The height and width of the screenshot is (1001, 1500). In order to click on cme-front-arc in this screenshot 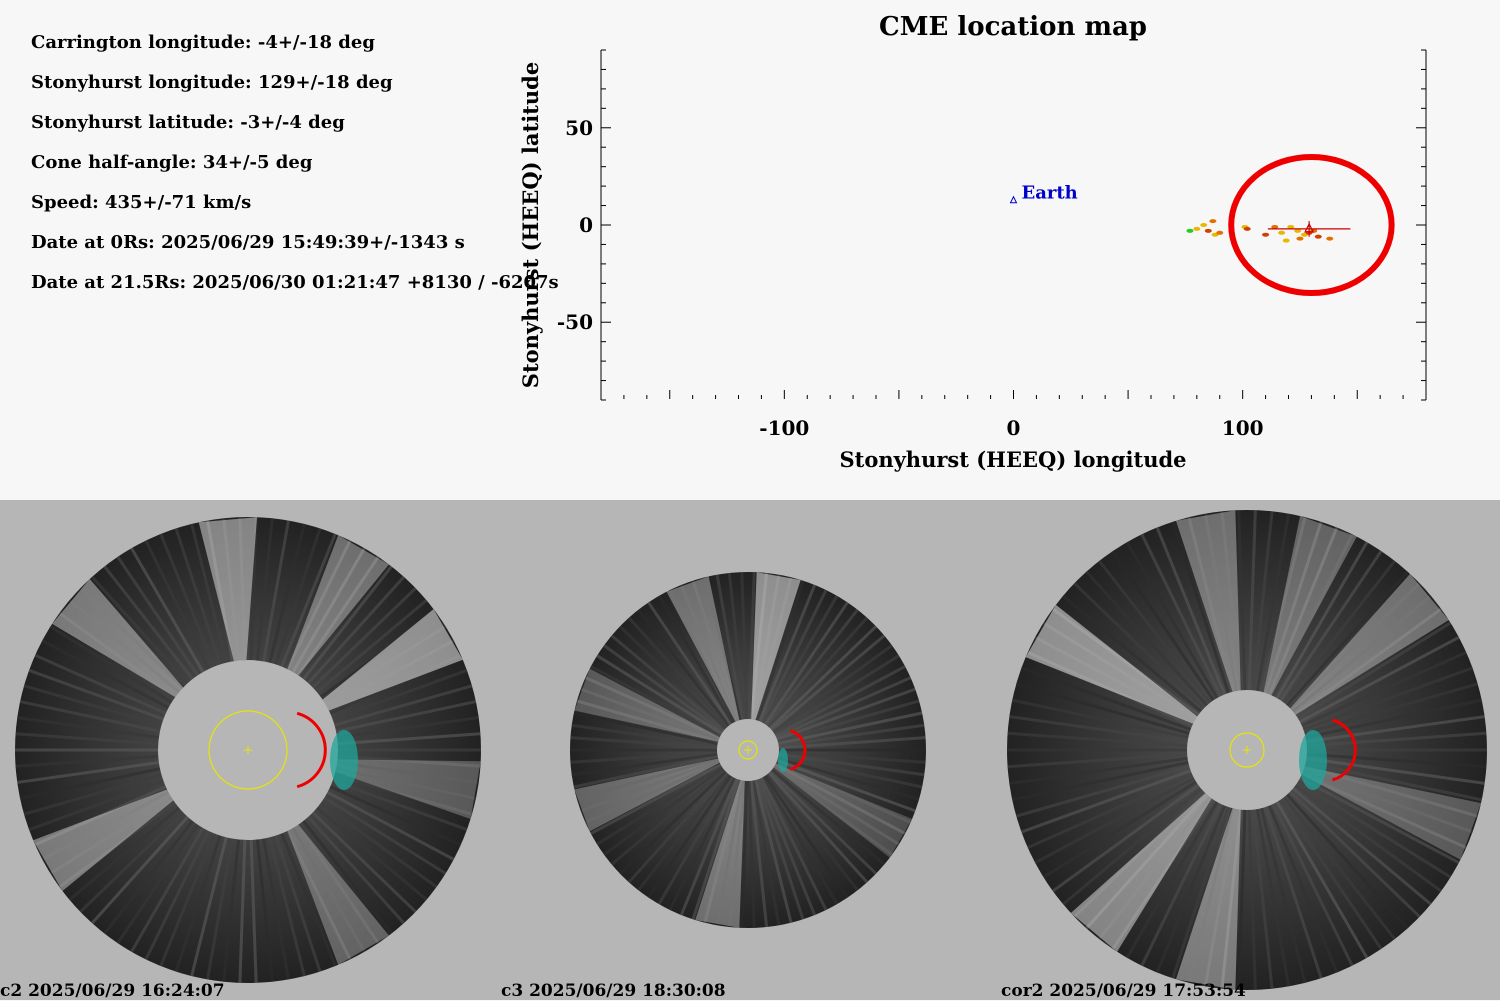, I will do `click(798, 750)`.